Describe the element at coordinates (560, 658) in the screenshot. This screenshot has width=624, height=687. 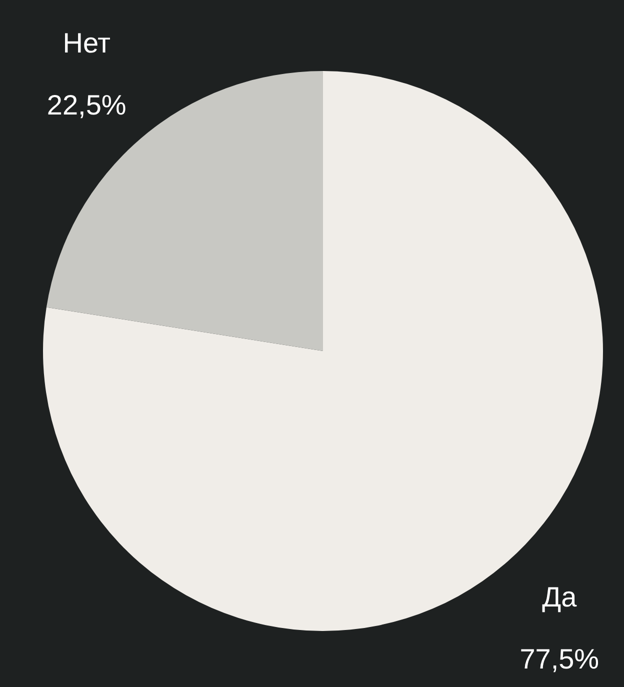
I see `data-label: 77,5%` at that location.